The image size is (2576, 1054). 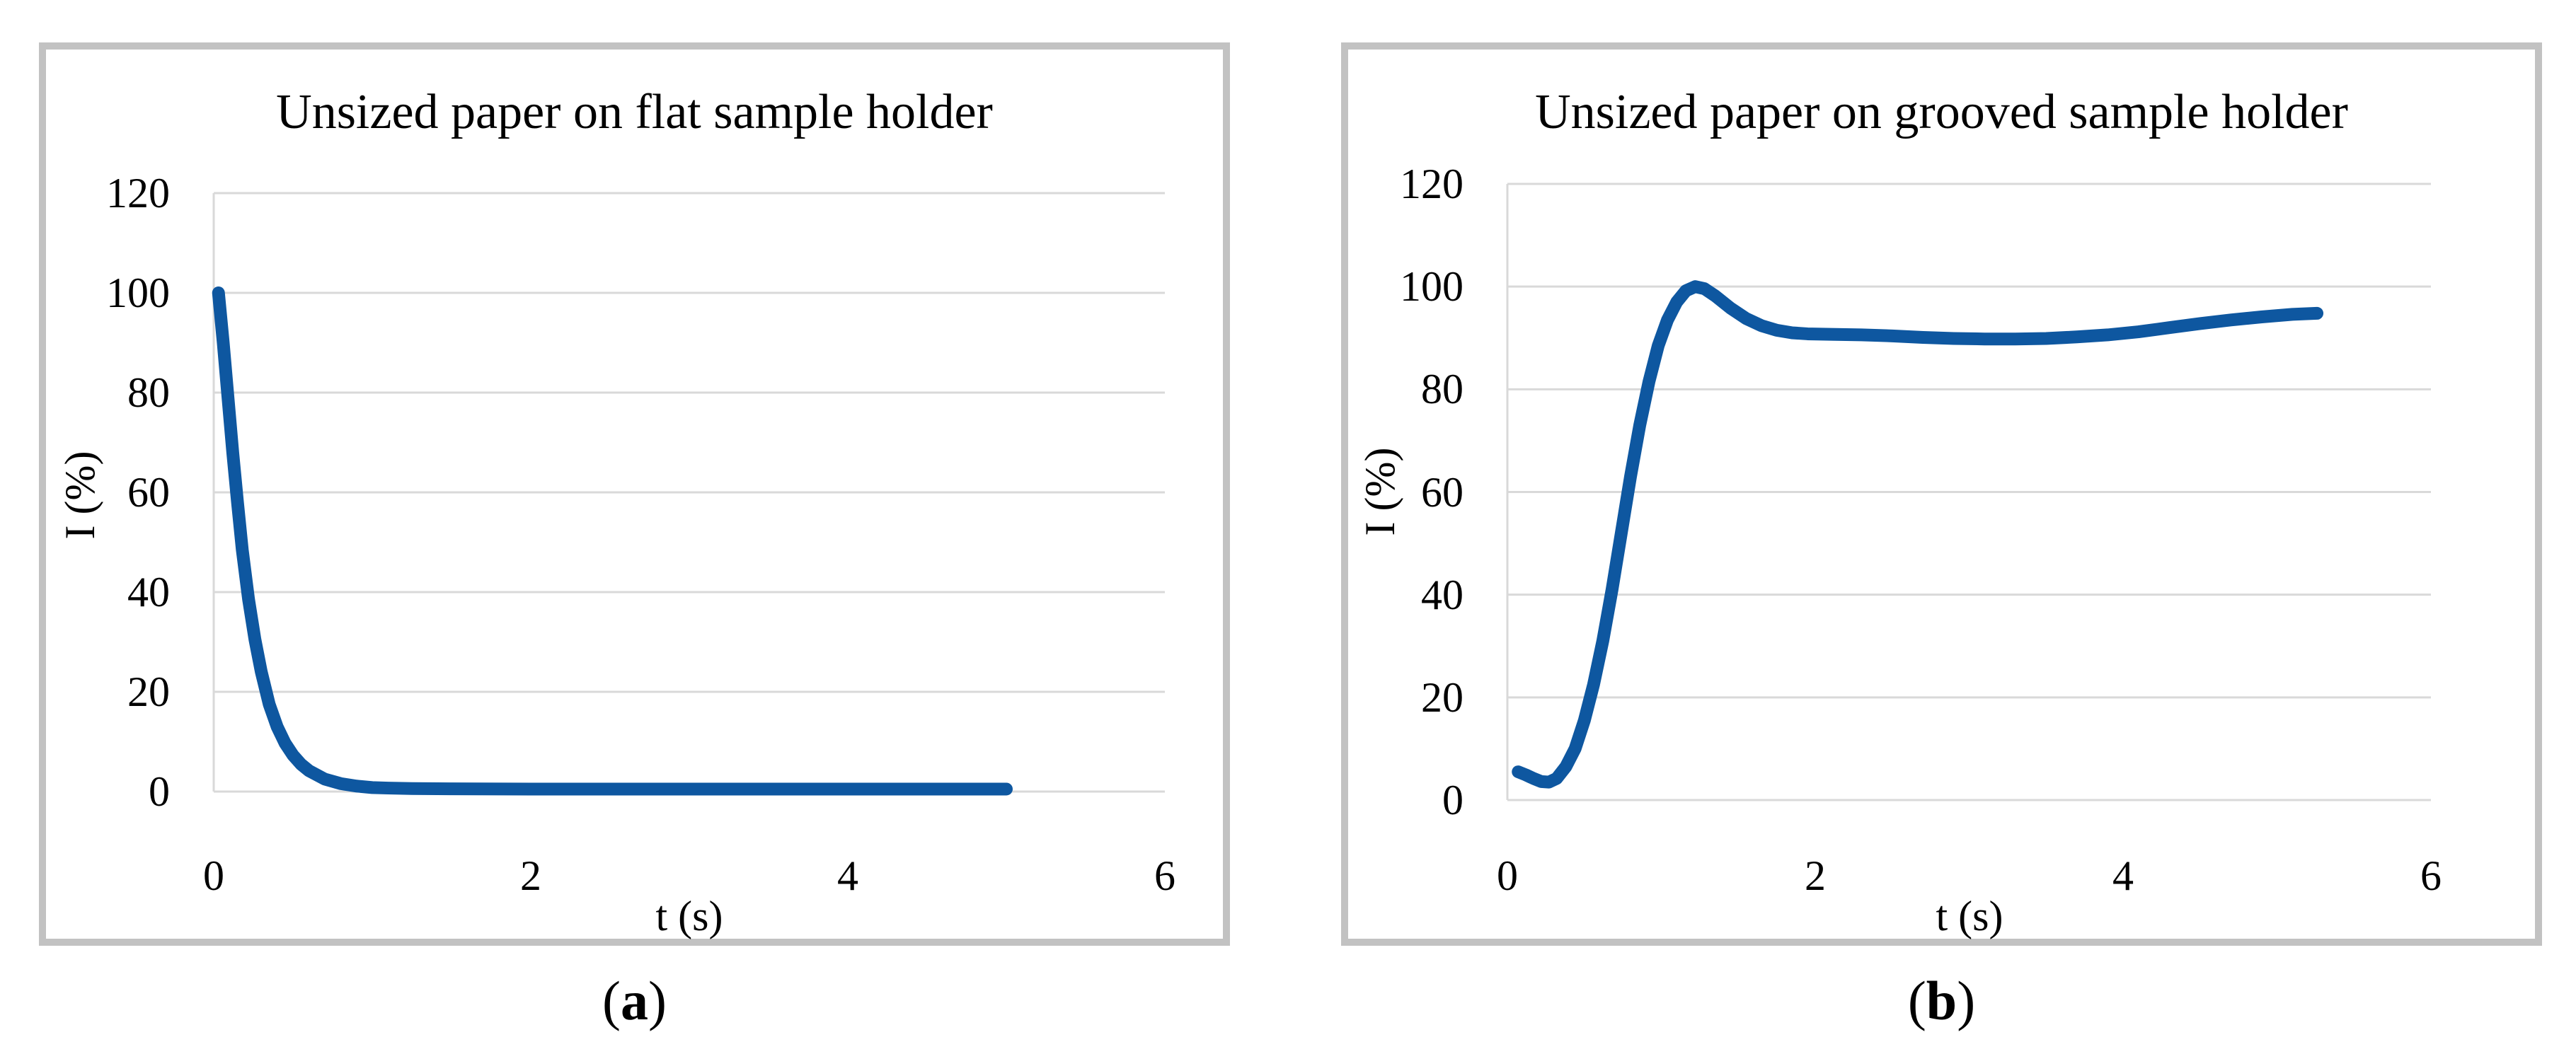 I want to click on chart-title: Unsized paper on flat sample holder, so click(x=634, y=112).